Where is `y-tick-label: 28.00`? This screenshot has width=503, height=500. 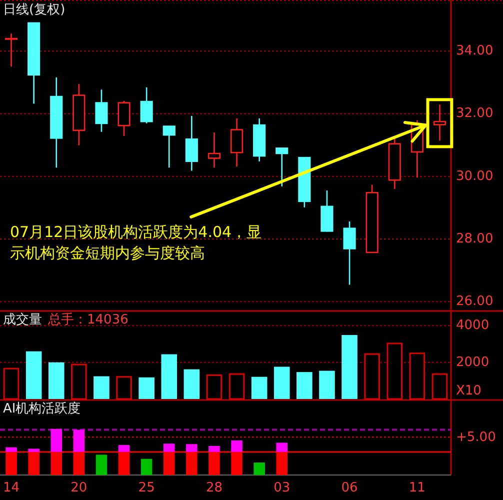
y-tick-label: 28.00 is located at coordinates (475, 238).